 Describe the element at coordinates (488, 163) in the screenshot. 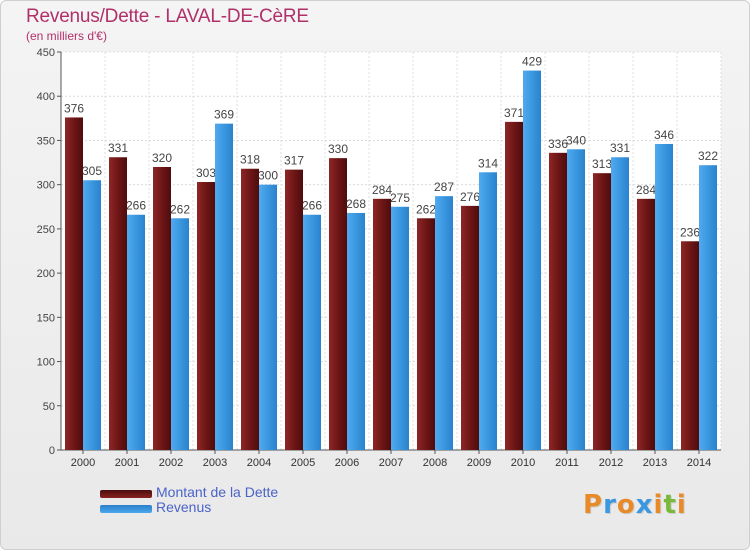

I see `data-label-revenus: 314` at that location.